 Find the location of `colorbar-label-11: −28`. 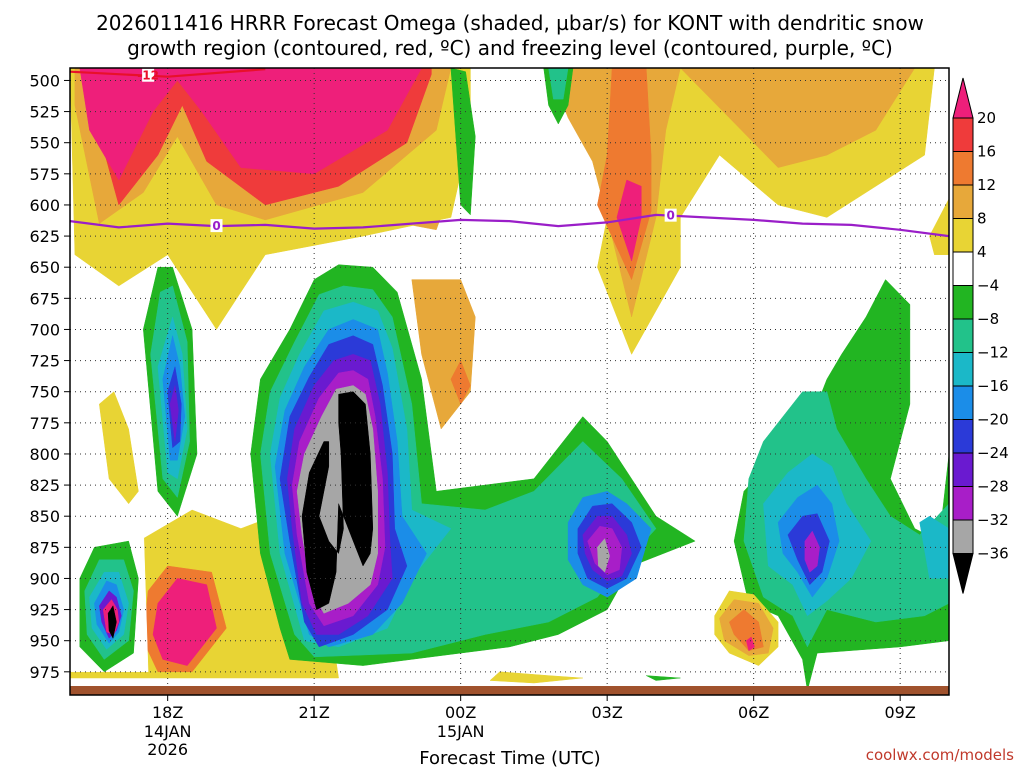

colorbar-label-11: −28 is located at coordinates (993, 487).